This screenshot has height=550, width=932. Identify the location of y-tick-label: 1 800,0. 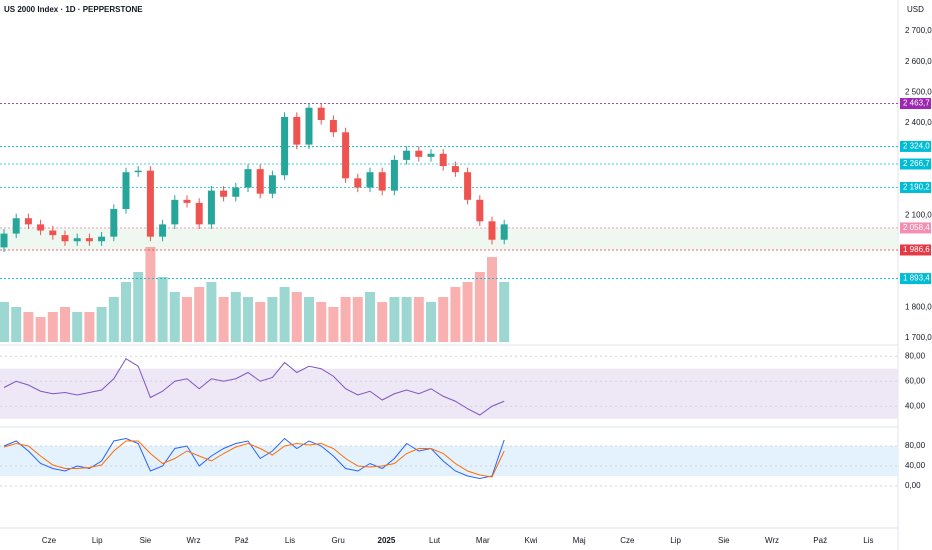
(918, 306).